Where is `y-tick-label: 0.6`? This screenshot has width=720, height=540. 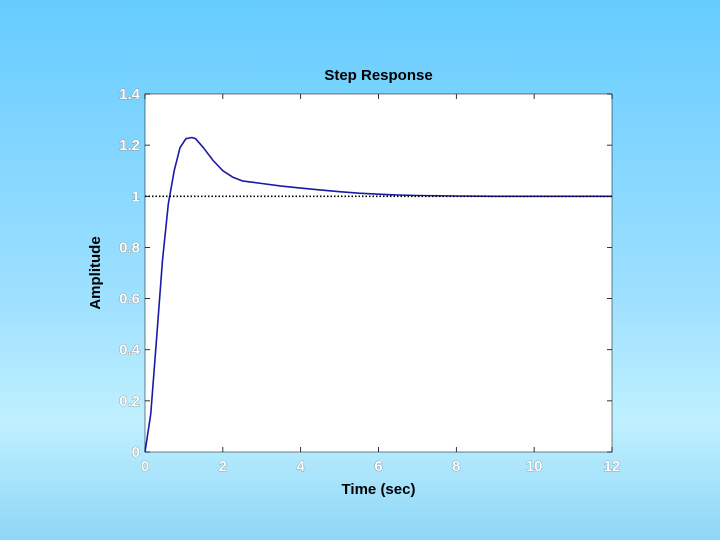 y-tick-label: 0.6 is located at coordinates (129, 299).